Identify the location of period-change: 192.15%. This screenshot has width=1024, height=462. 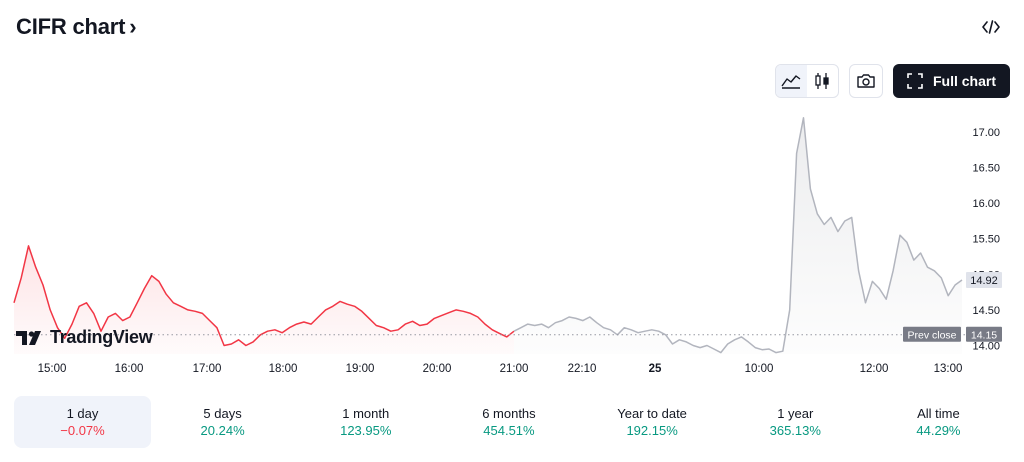
(652, 430).